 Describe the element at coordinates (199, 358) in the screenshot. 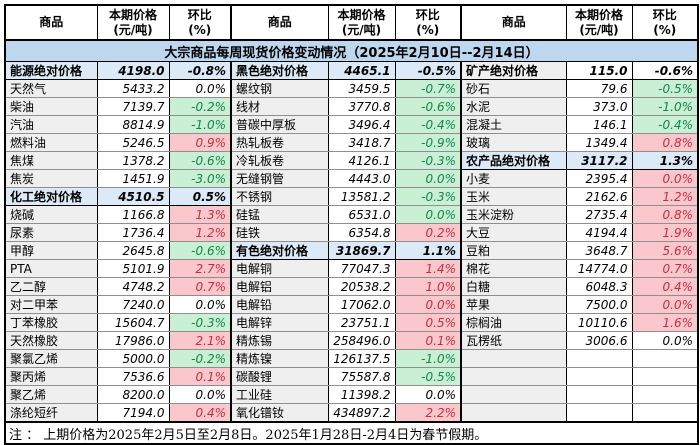

I see `change-cell: -0.2%` at that location.